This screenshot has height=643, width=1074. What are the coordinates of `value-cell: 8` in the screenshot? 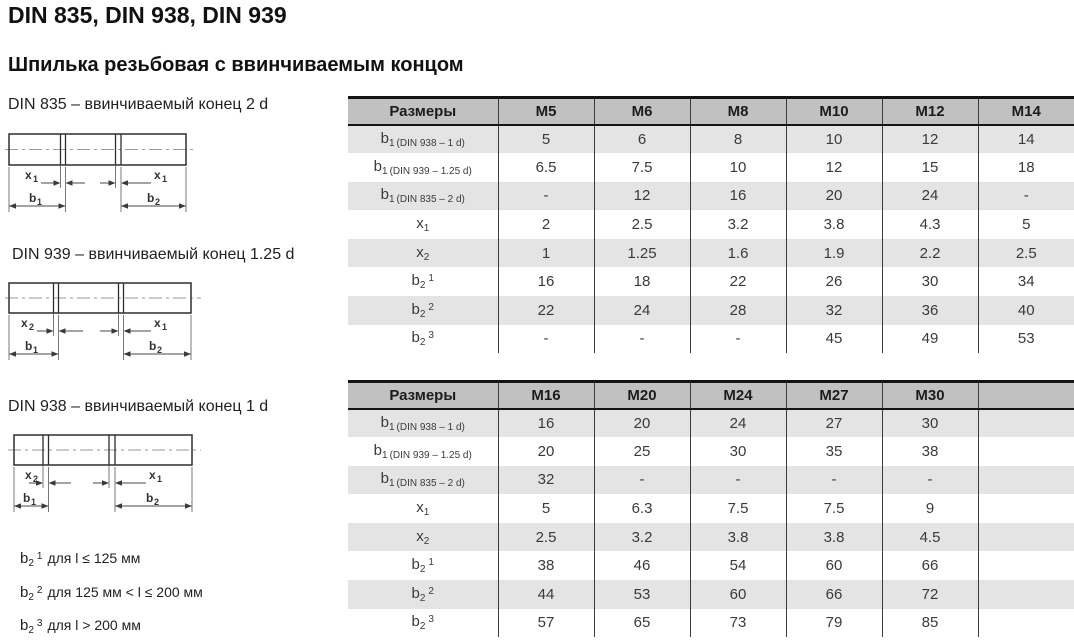 It's located at (737, 139).